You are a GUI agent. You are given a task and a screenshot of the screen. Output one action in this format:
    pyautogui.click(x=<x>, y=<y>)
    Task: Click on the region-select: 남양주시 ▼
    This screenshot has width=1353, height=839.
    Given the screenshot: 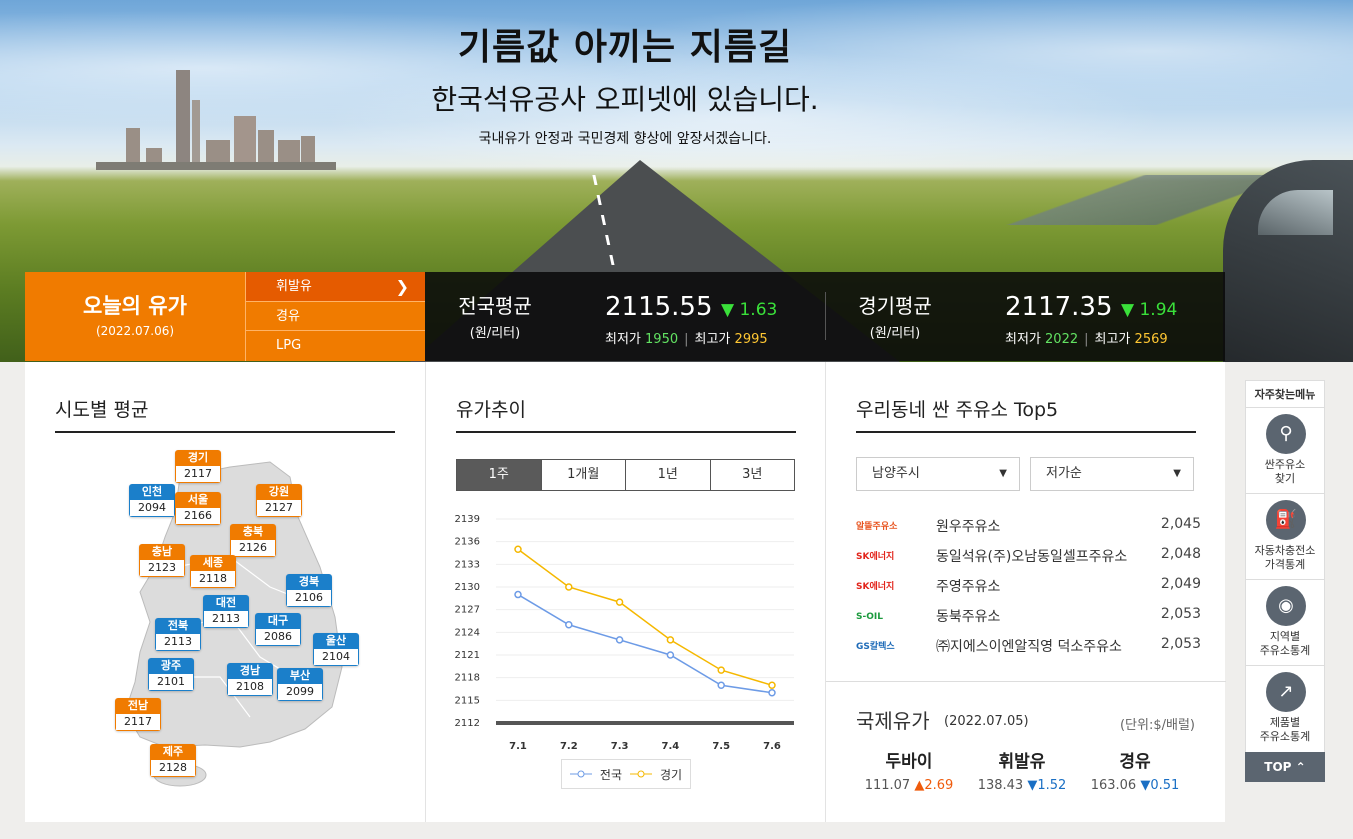 What is the action you would take?
    pyautogui.click(x=938, y=474)
    